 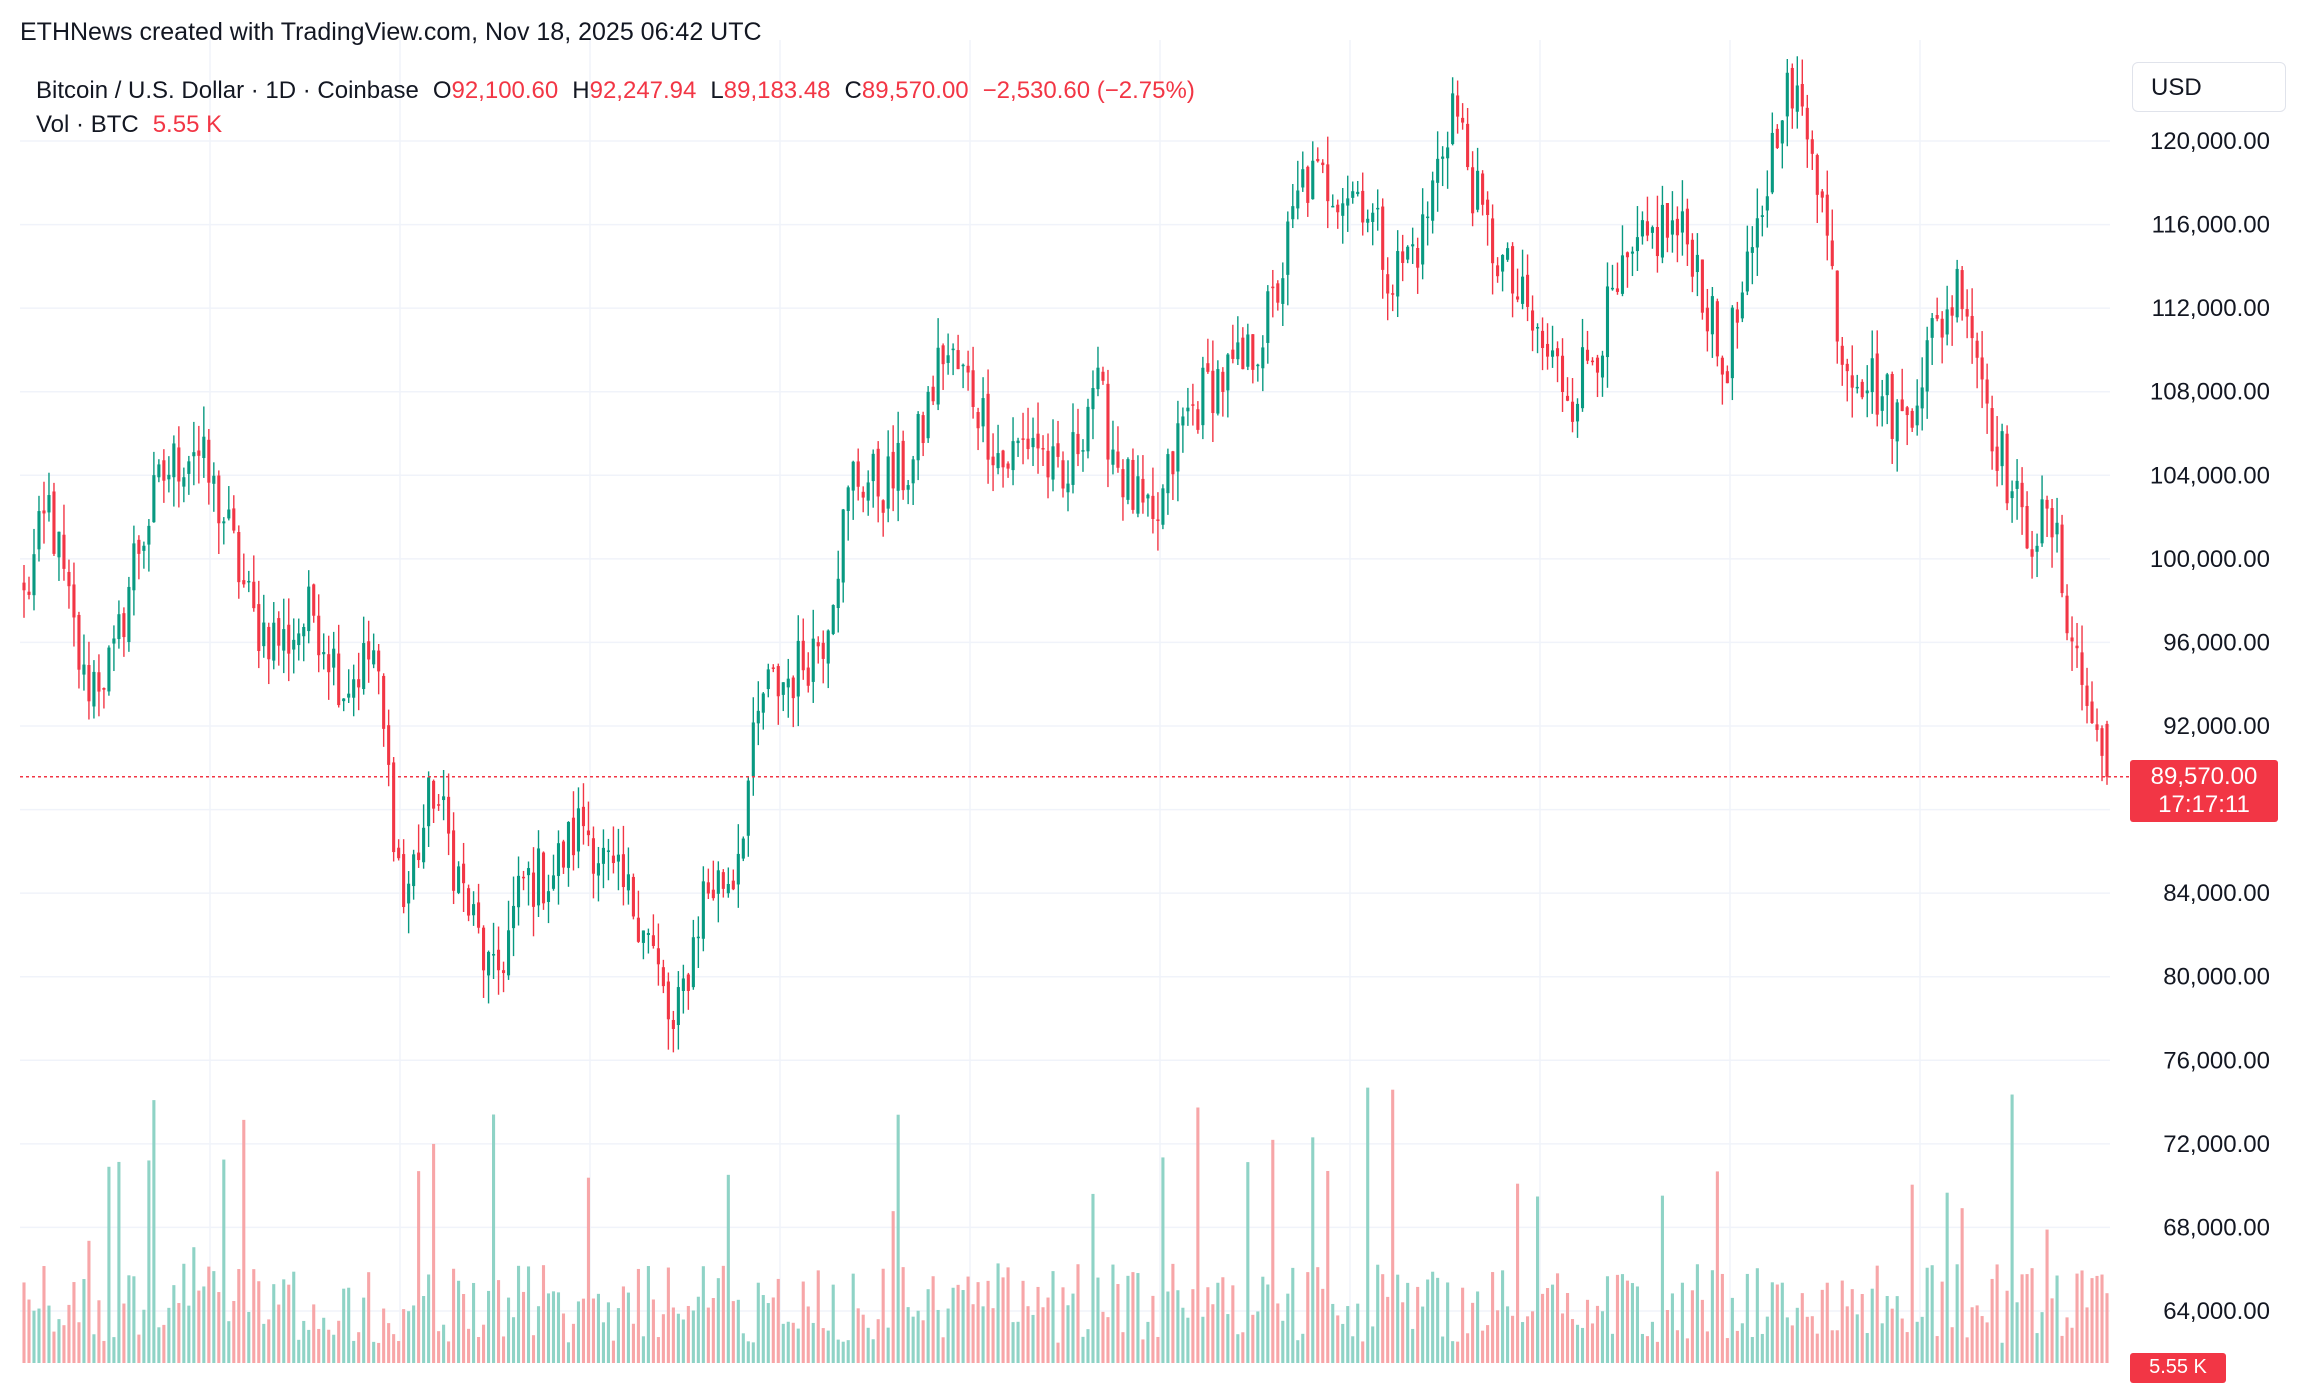 I want to click on volume-tag: 5.55 K, so click(x=2178, y=1368).